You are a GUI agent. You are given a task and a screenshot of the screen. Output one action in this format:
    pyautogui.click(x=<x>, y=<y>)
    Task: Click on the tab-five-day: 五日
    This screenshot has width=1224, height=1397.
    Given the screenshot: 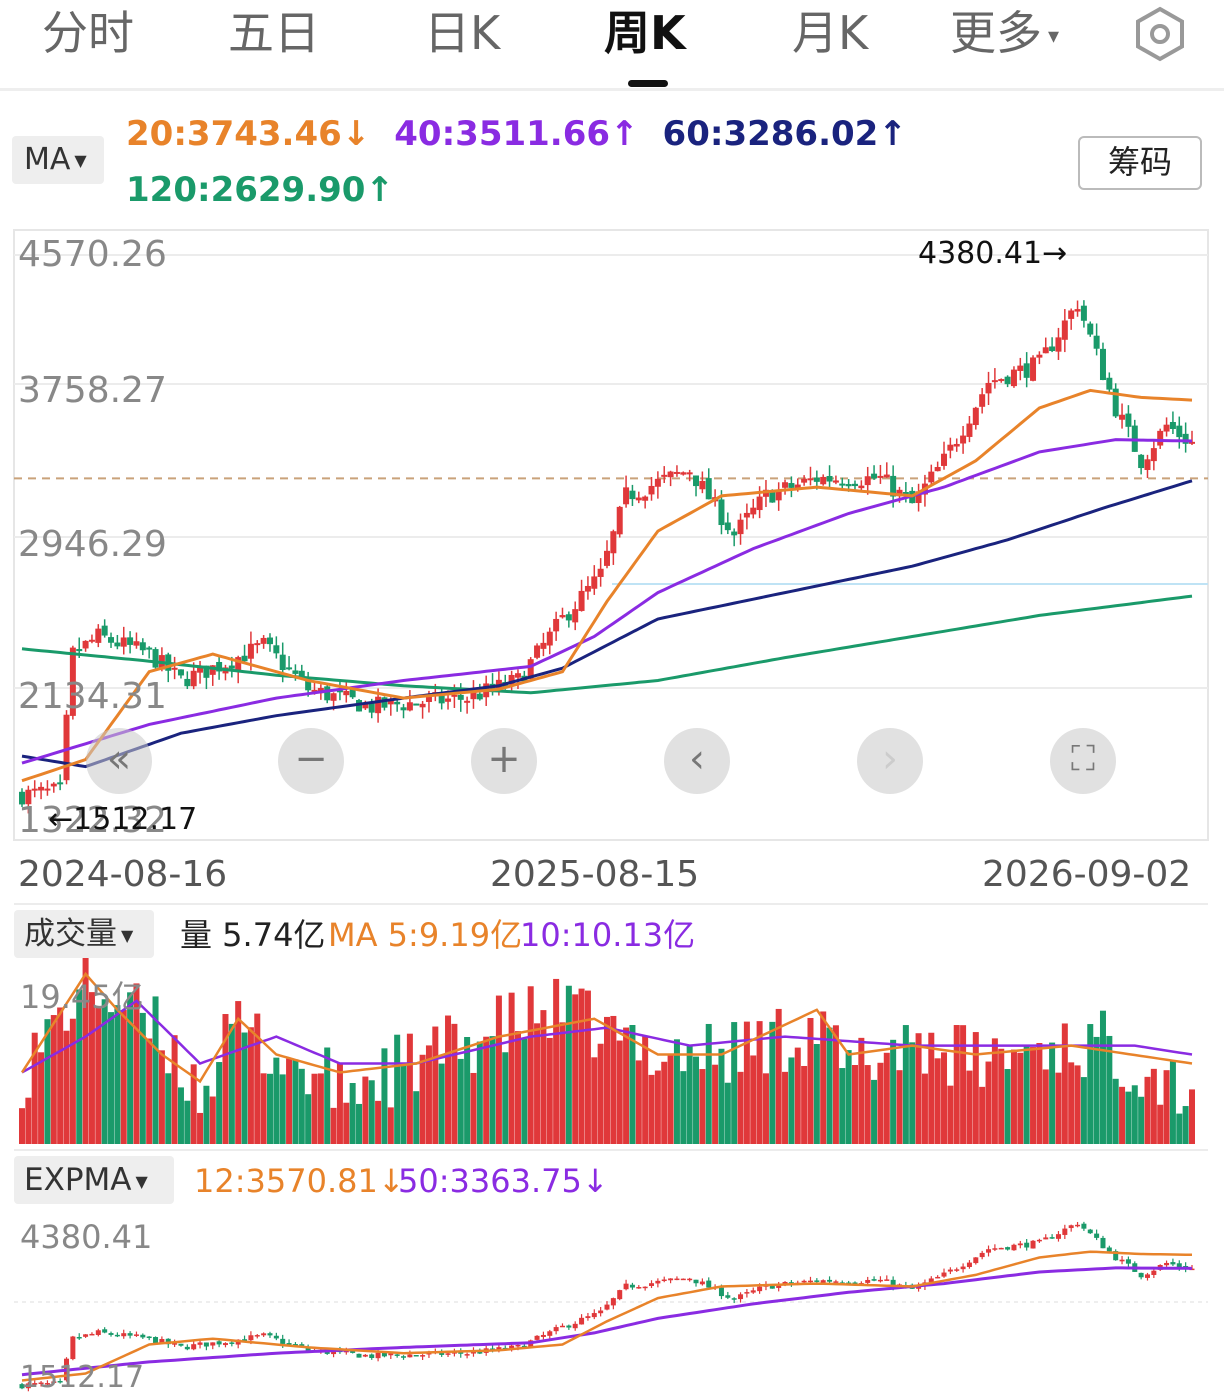 What is the action you would take?
    pyautogui.click(x=274, y=33)
    